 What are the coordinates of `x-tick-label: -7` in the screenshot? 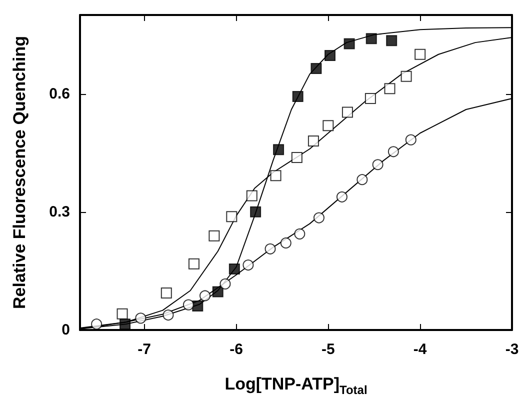 It's located at (145, 349).